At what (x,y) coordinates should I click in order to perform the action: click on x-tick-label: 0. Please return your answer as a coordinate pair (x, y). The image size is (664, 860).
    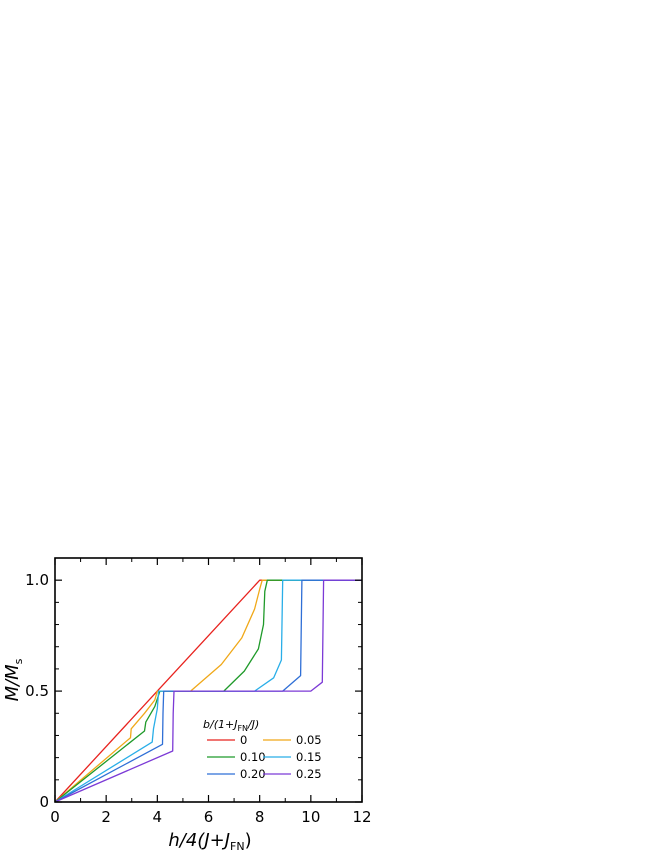
    Looking at the image, I should click on (55, 817).